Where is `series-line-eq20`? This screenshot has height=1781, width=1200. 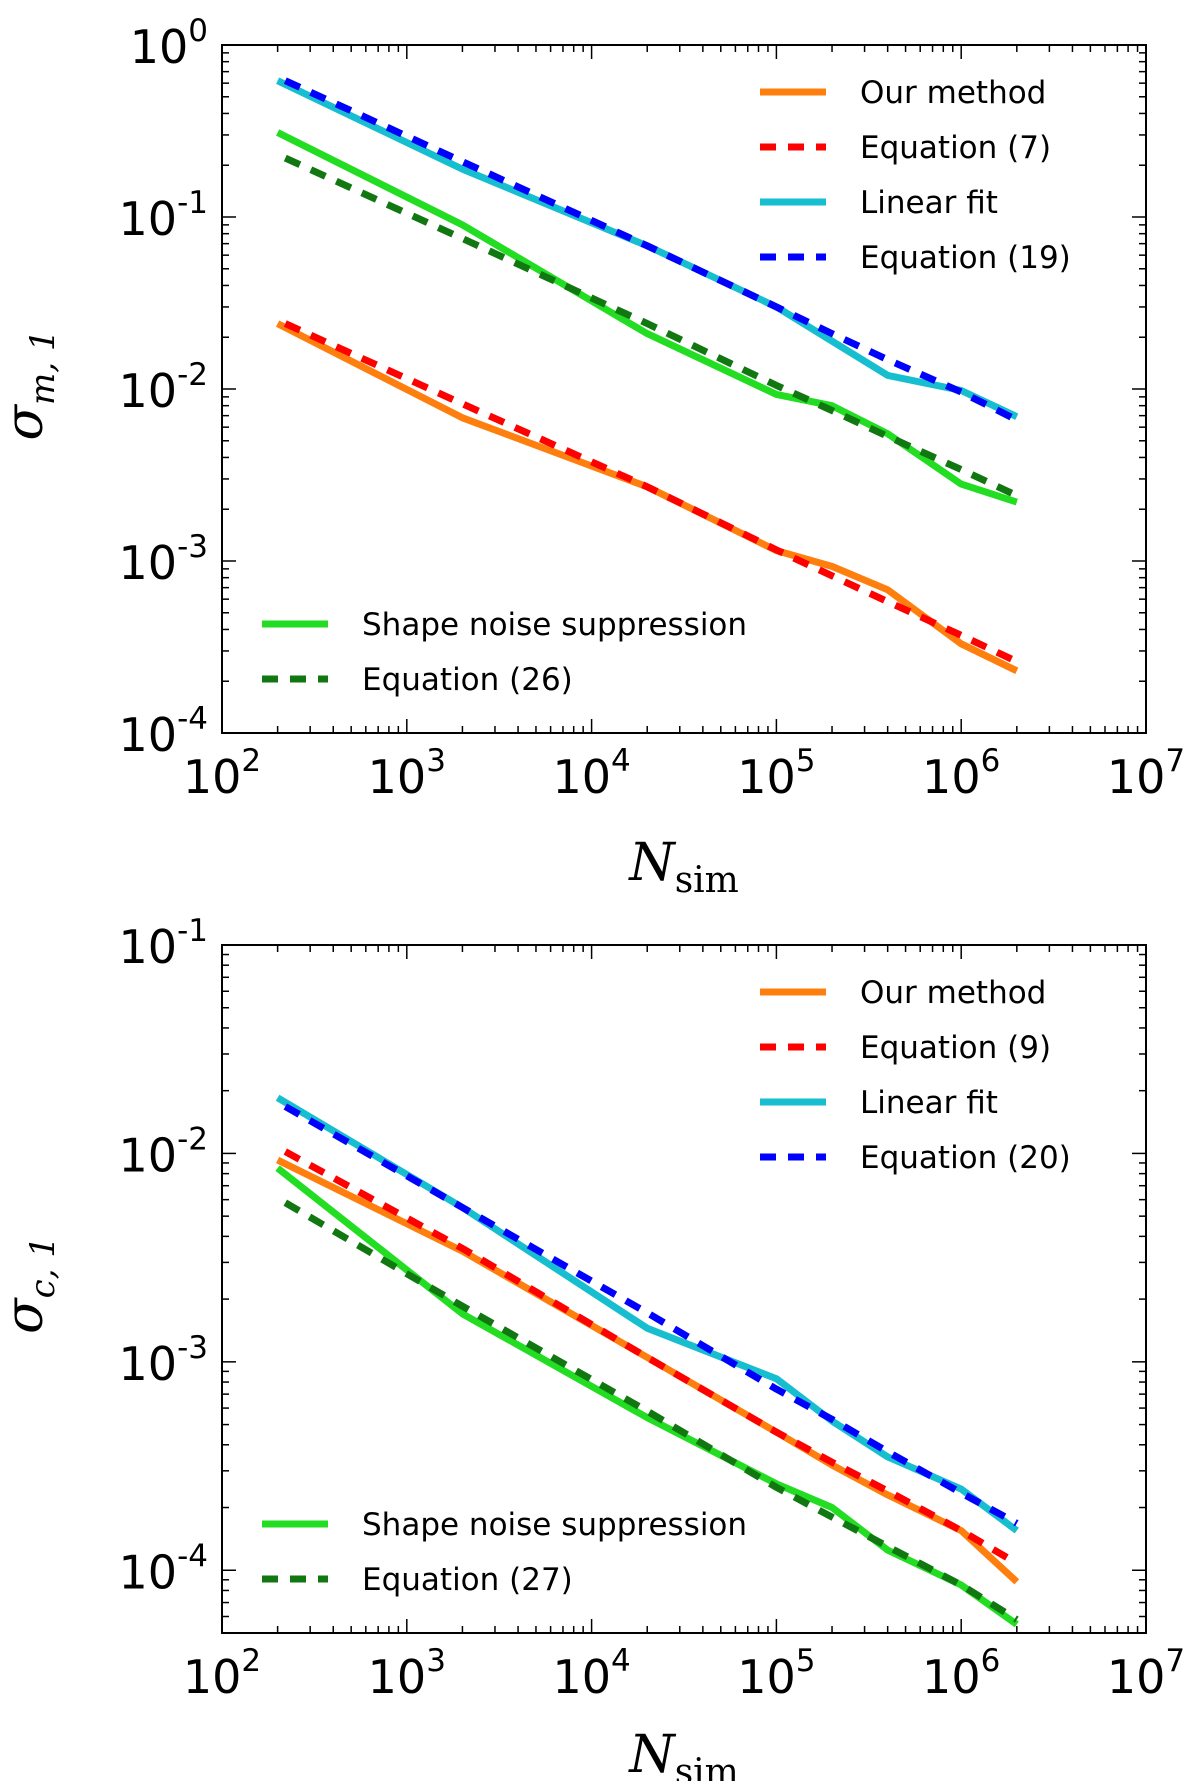
series-line-eq20 is located at coordinates (651, 1315).